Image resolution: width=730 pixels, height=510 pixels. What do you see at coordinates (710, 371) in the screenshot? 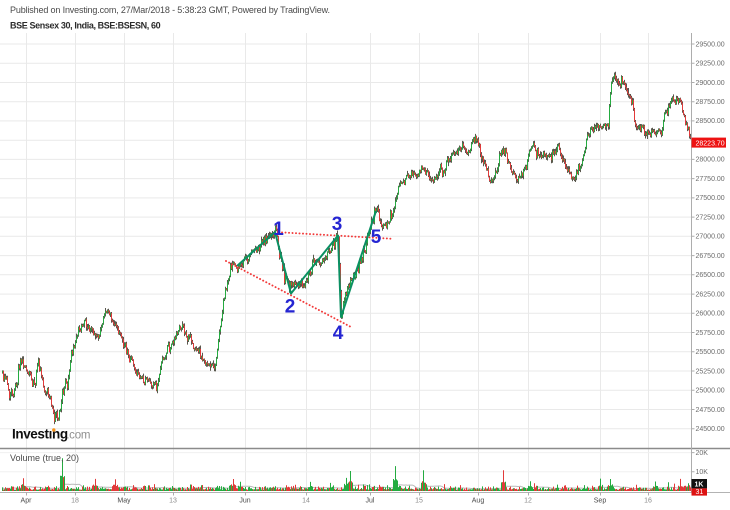
I see `svg-text: 25250.00` at bounding box center [710, 371].